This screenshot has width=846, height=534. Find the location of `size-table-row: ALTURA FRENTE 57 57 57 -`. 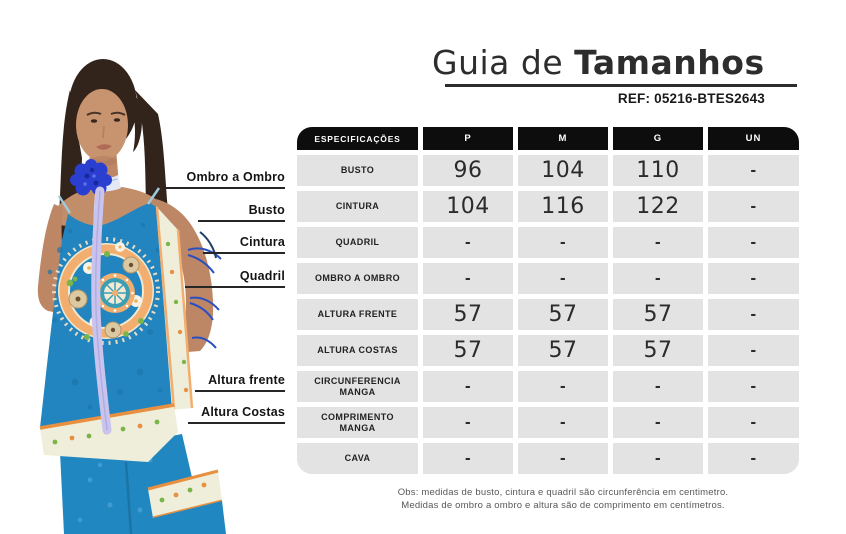

size-table-row: ALTURA FRENTE 57 57 57 - is located at coordinates (548, 314).